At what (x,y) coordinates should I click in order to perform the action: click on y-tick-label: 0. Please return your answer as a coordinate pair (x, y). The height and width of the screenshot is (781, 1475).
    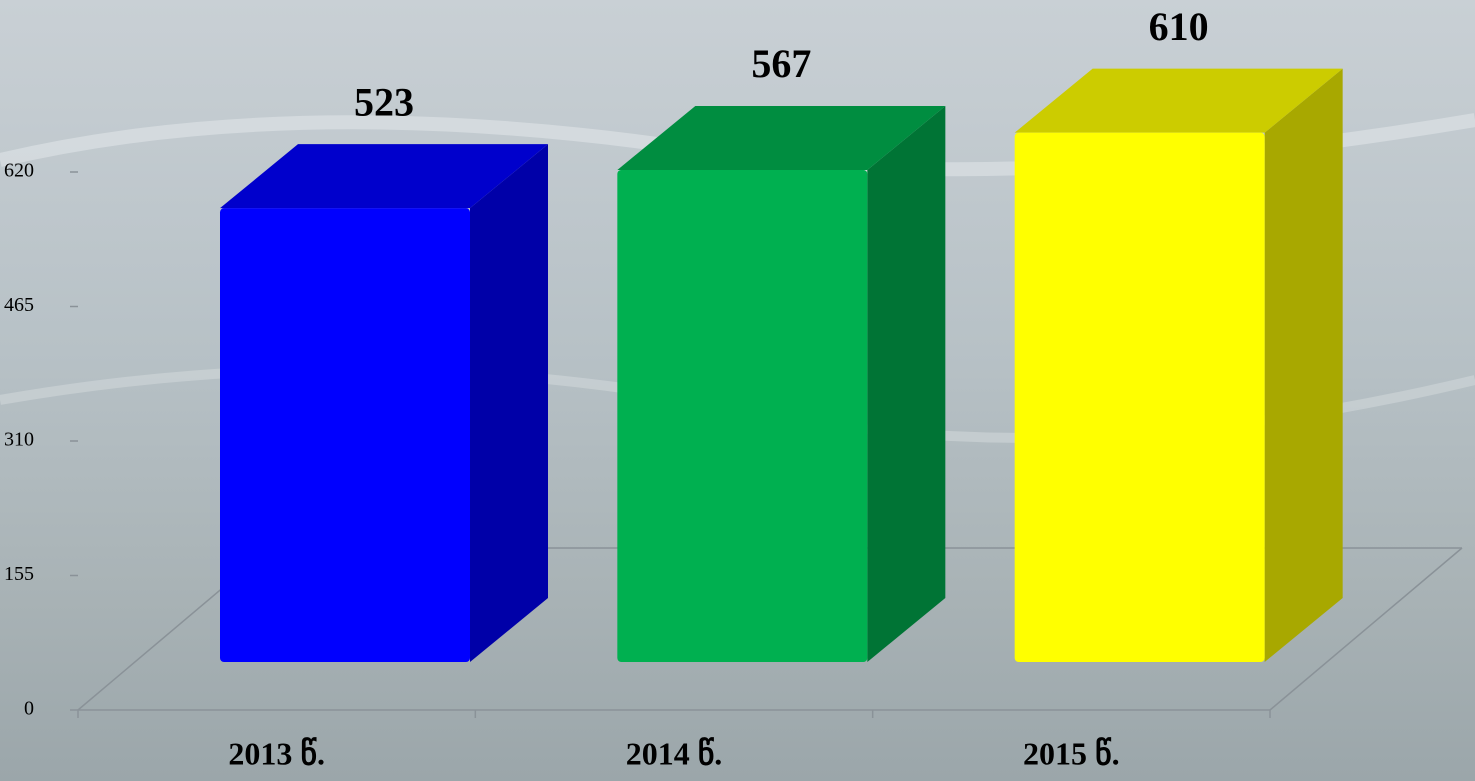
    Looking at the image, I should click on (29, 709).